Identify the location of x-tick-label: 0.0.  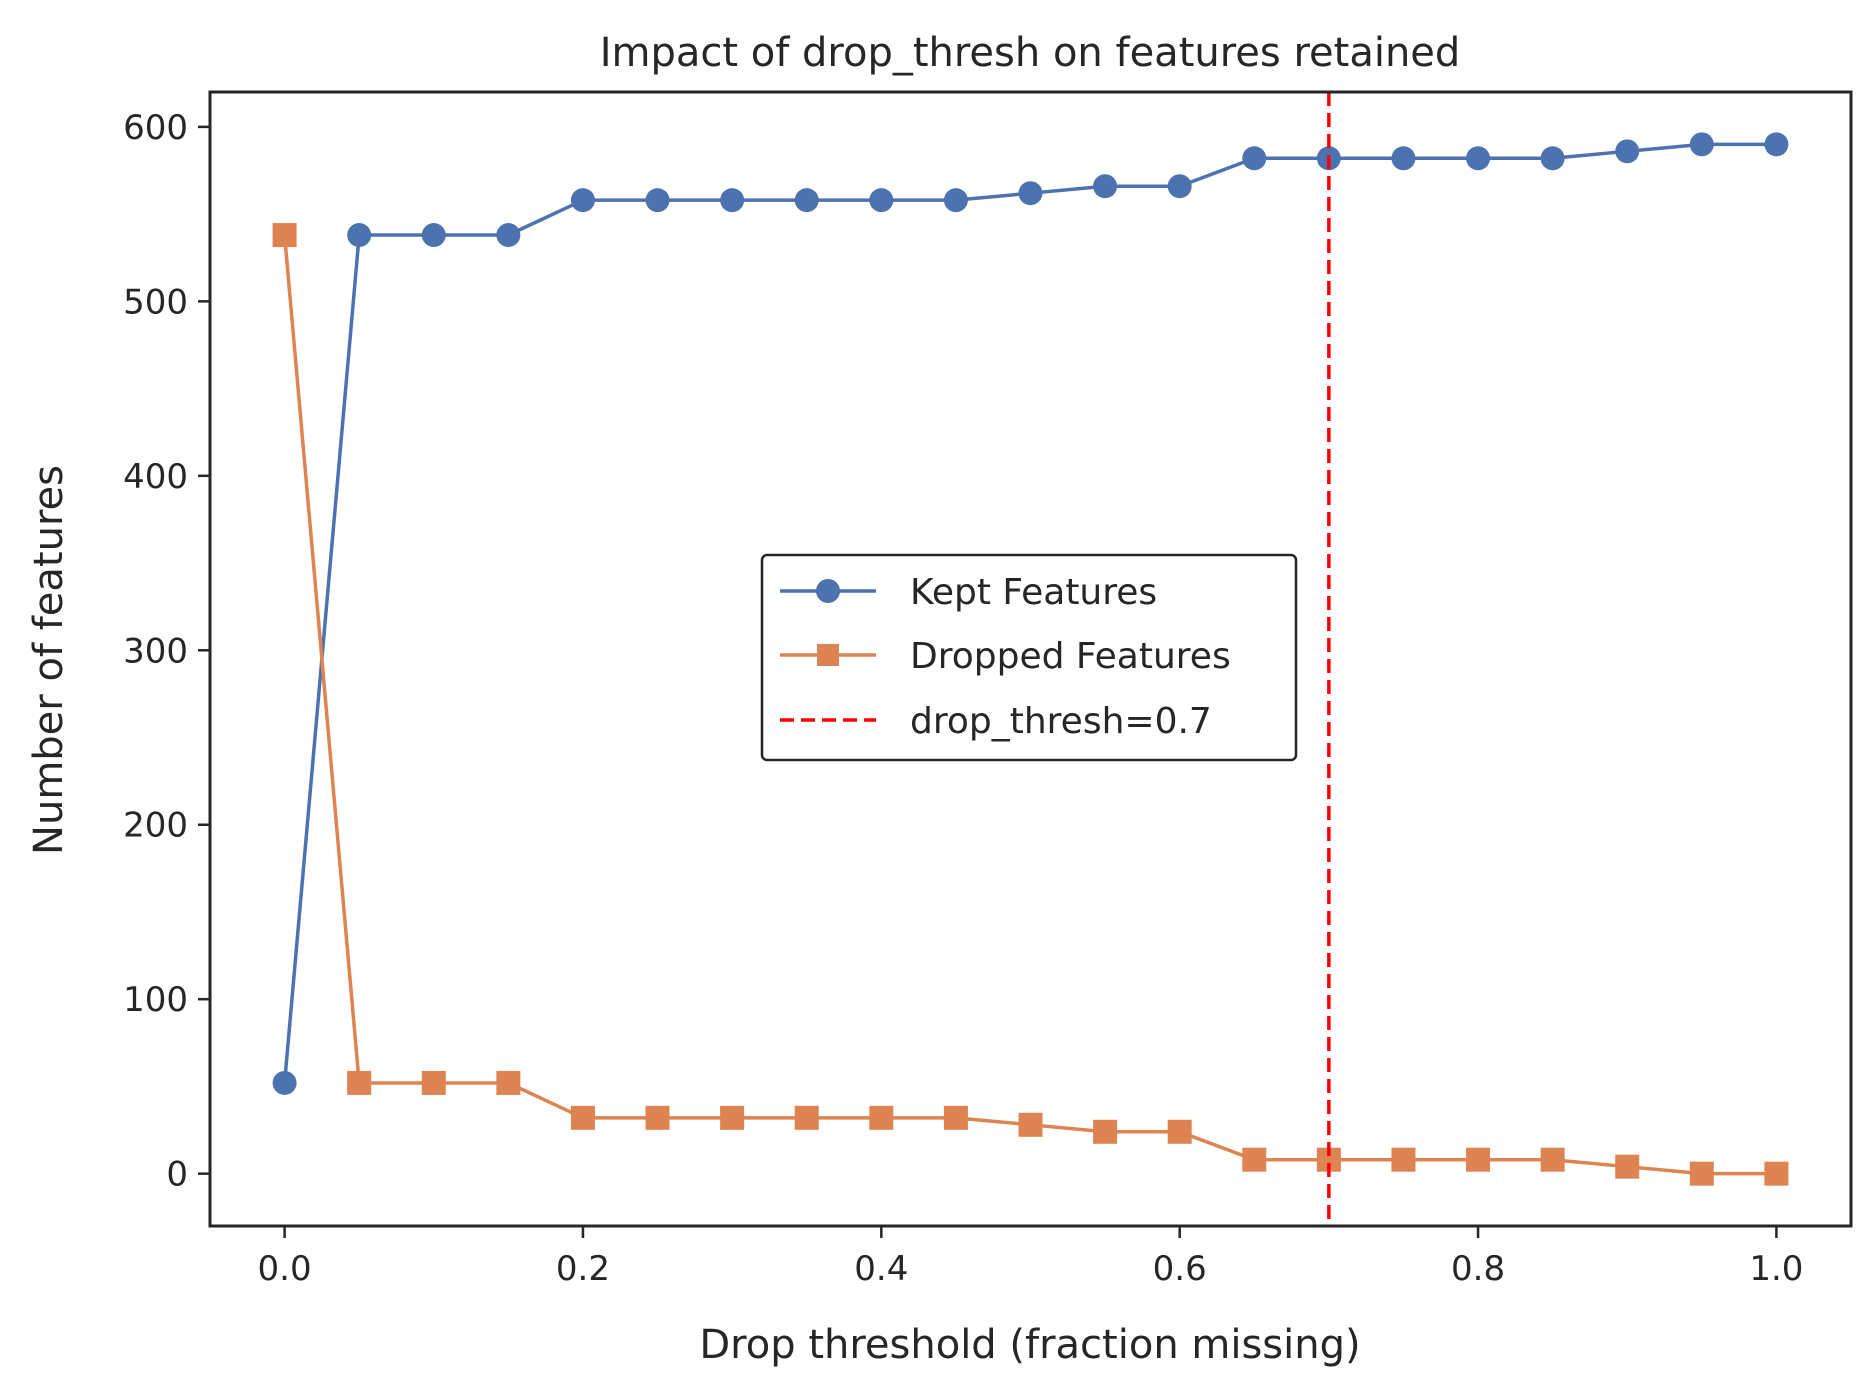
(285, 1269).